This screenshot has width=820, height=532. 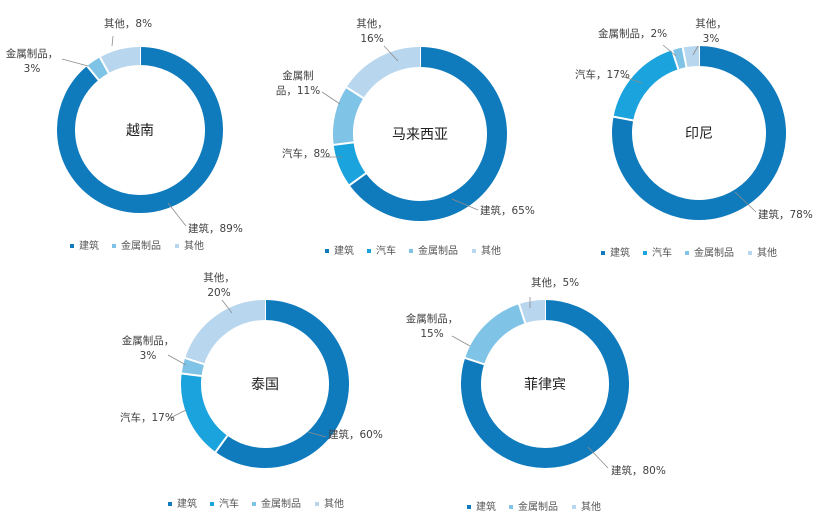 I want to click on data-label-construction: 建筑，80%, so click(x=638, y=470).